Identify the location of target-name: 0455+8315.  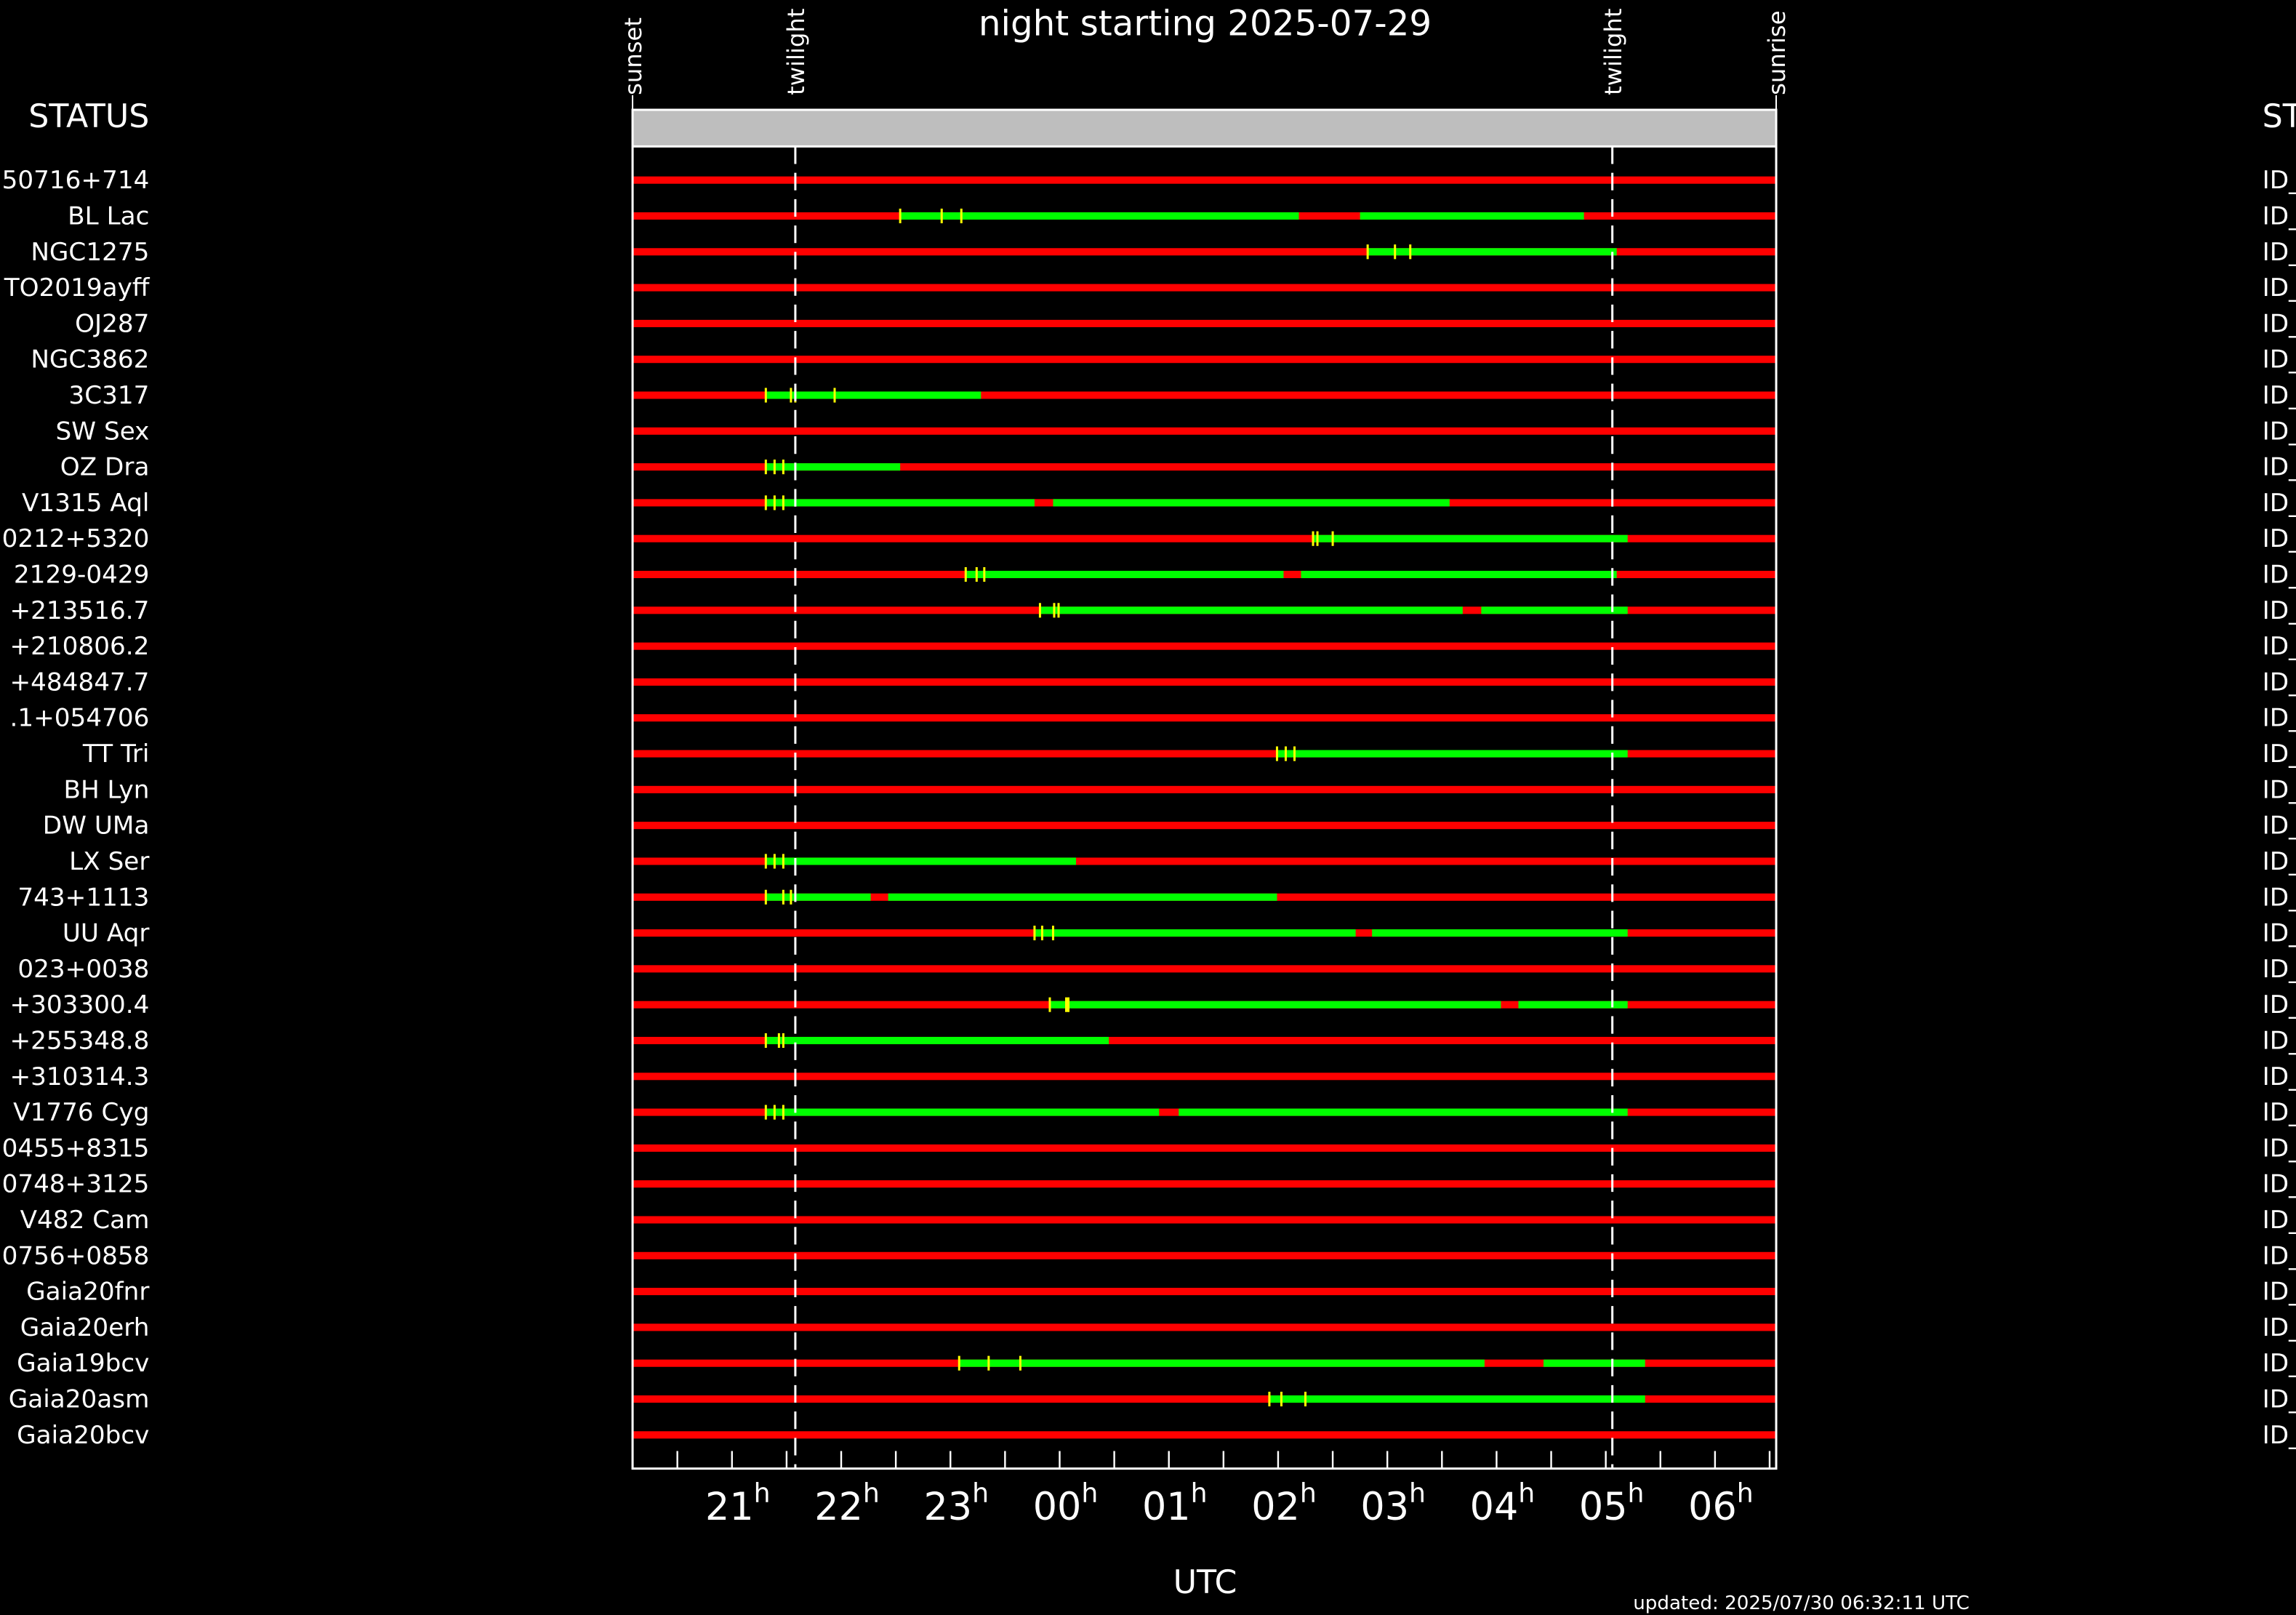
(76, 1148).